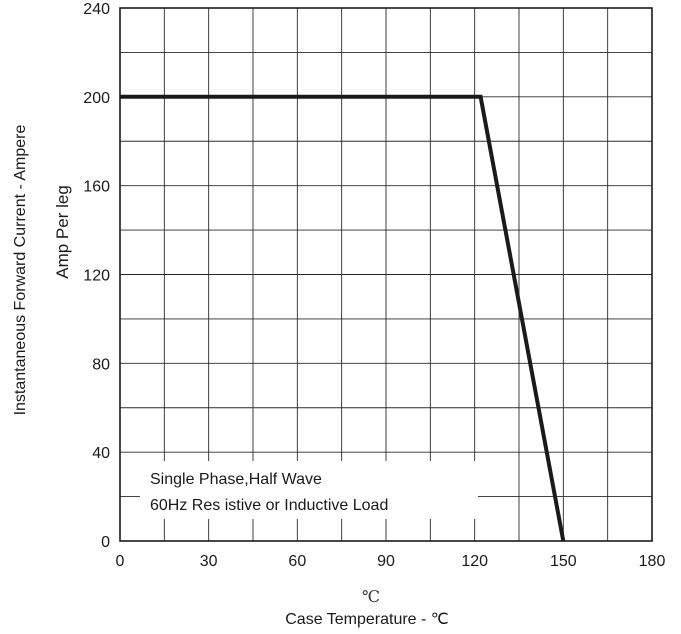  I want to click on annotation-background, so click(309, 490).